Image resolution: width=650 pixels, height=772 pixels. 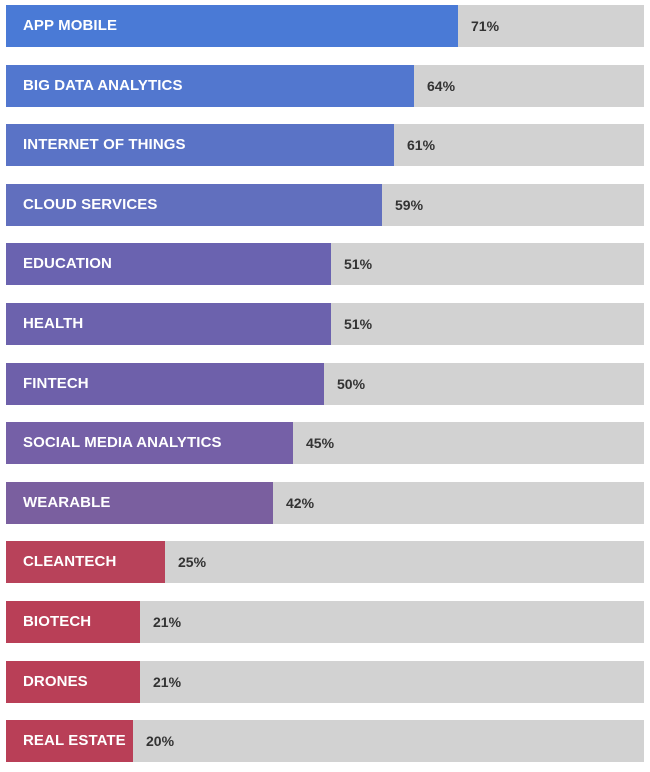 What do you see at coordinates (421, 145) in the screenshot?
I see `value-label: 61%` at bounding box center [421, 145].